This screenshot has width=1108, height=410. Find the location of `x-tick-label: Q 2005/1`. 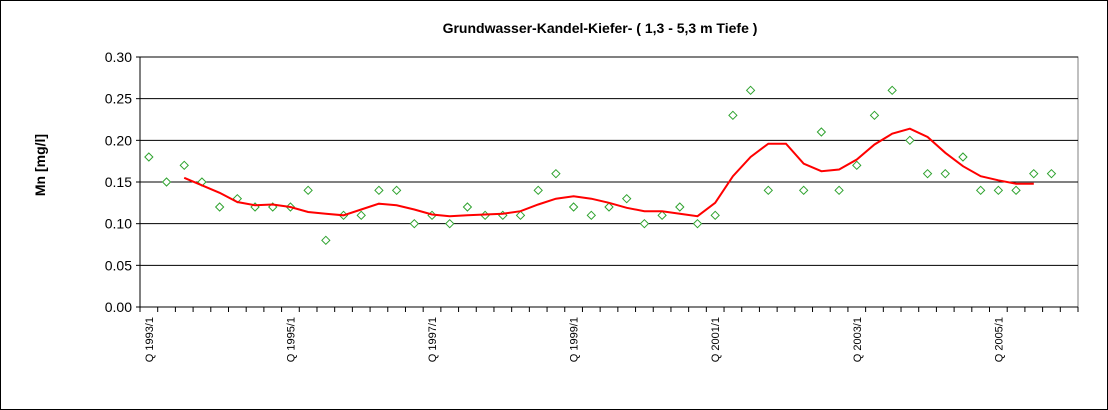

x-tick-label: Q 2005/1 is located at coordinates (999, 339).